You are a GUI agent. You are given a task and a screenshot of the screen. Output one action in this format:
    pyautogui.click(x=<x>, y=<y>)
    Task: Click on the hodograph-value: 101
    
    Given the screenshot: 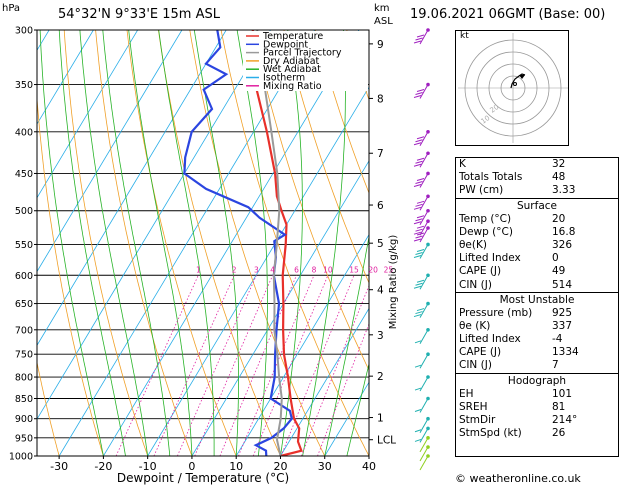 What is the action you would take?
    pyautogui.click(x=562, y=393)
    